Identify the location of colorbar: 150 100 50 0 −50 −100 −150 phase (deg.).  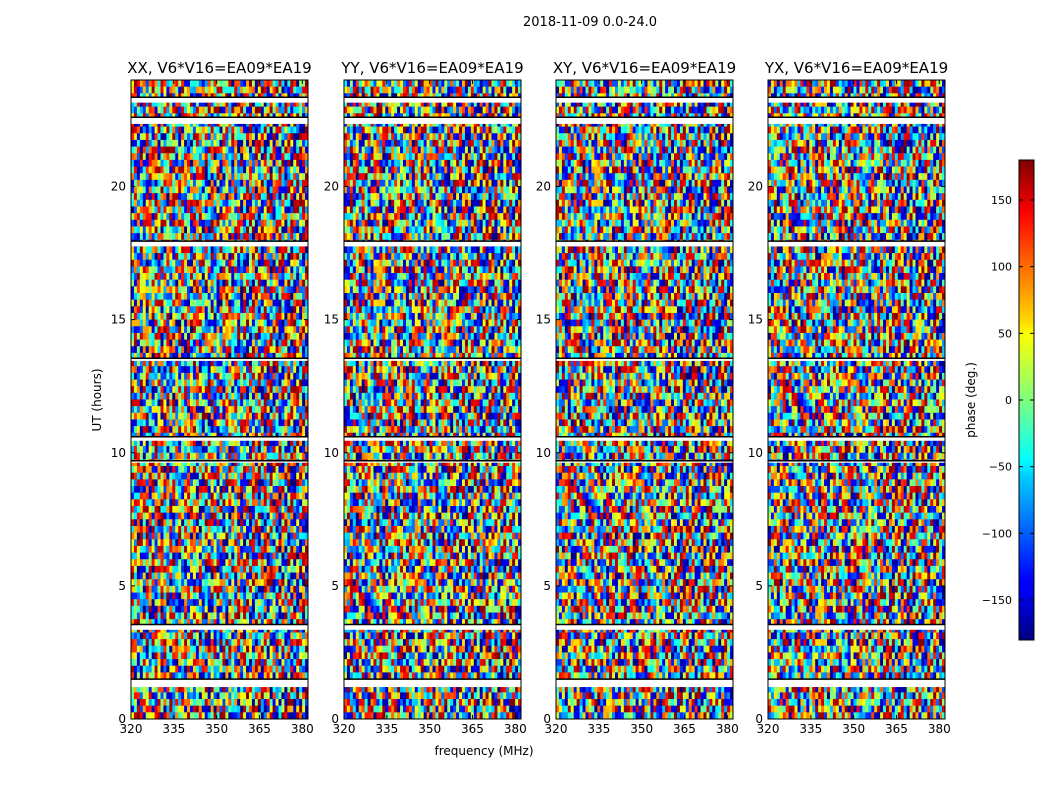
(999, 400).